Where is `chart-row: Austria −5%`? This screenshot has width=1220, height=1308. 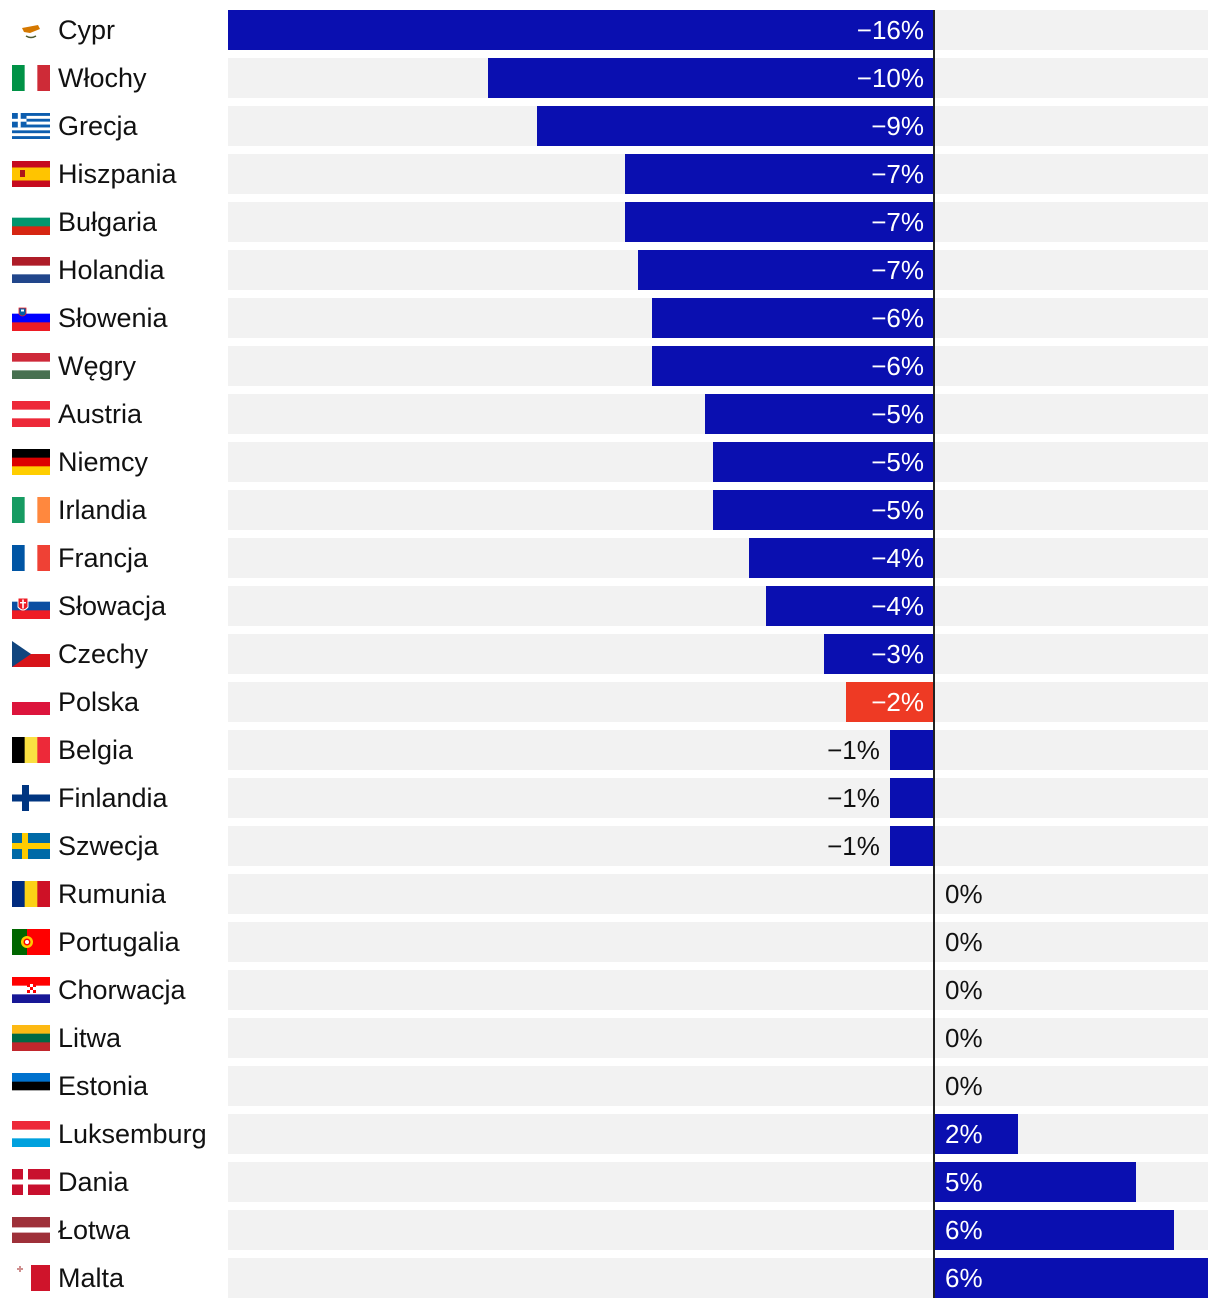
chart-row: Austria −5% is located at coordinates (610, 414).